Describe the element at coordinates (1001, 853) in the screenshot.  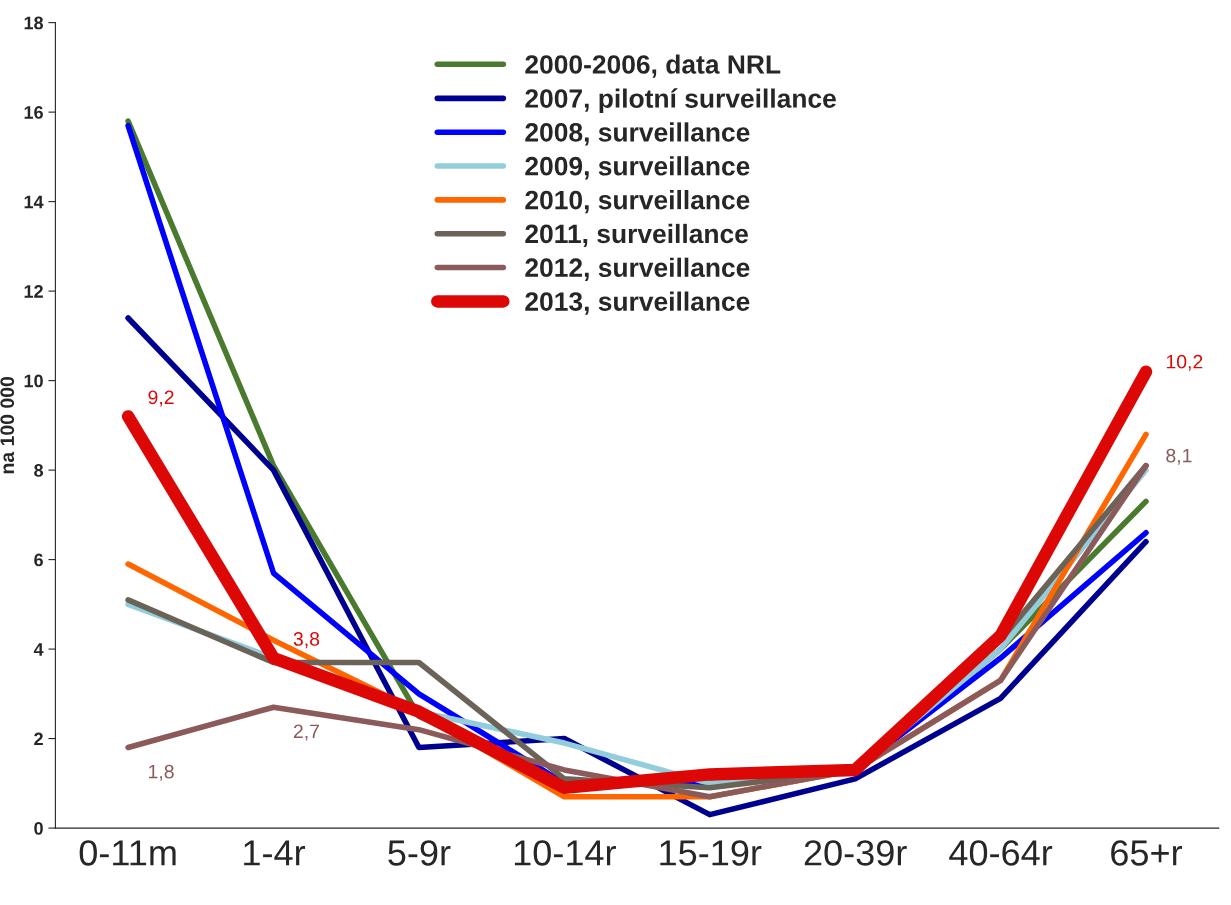
I see `x-tick-label: 40-64r` at that location.